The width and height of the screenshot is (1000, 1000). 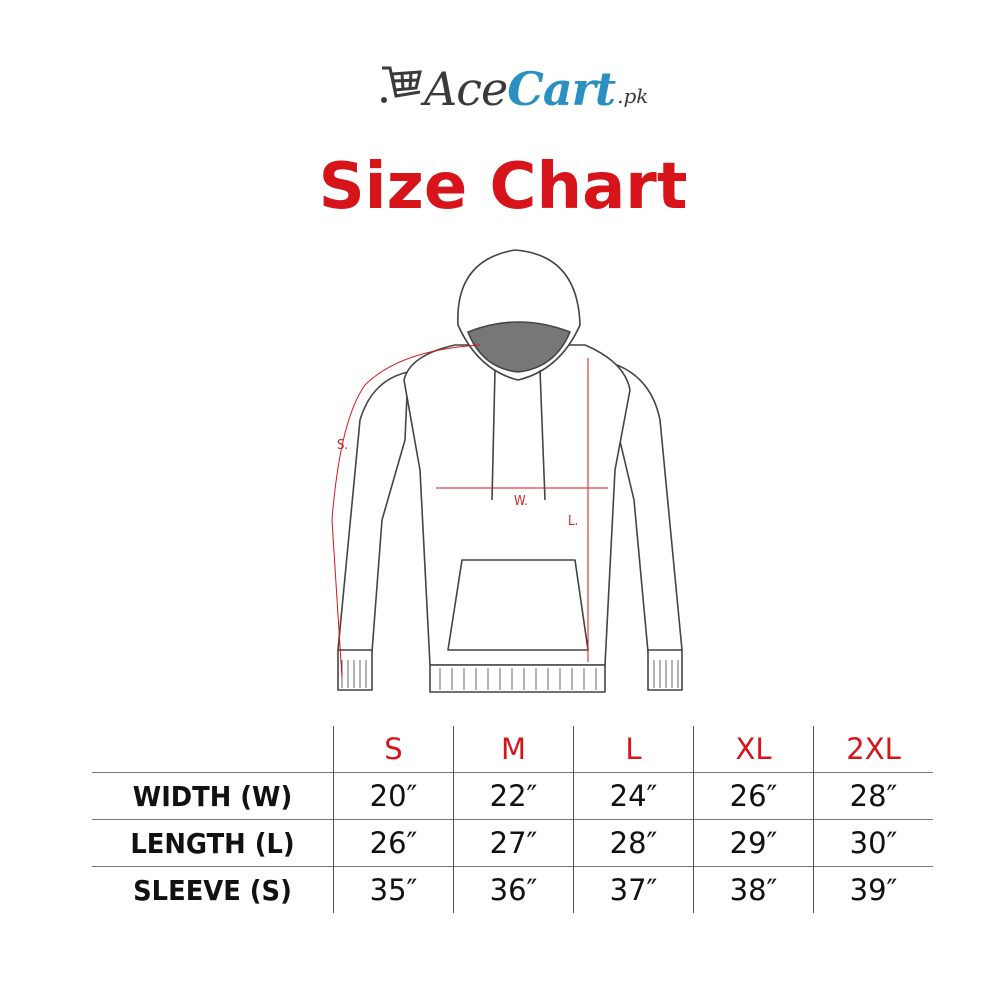 What do you see at coordinates (753, 843) in the screenshot?
I see `cell: 29″` at bounding box center [753, 843].